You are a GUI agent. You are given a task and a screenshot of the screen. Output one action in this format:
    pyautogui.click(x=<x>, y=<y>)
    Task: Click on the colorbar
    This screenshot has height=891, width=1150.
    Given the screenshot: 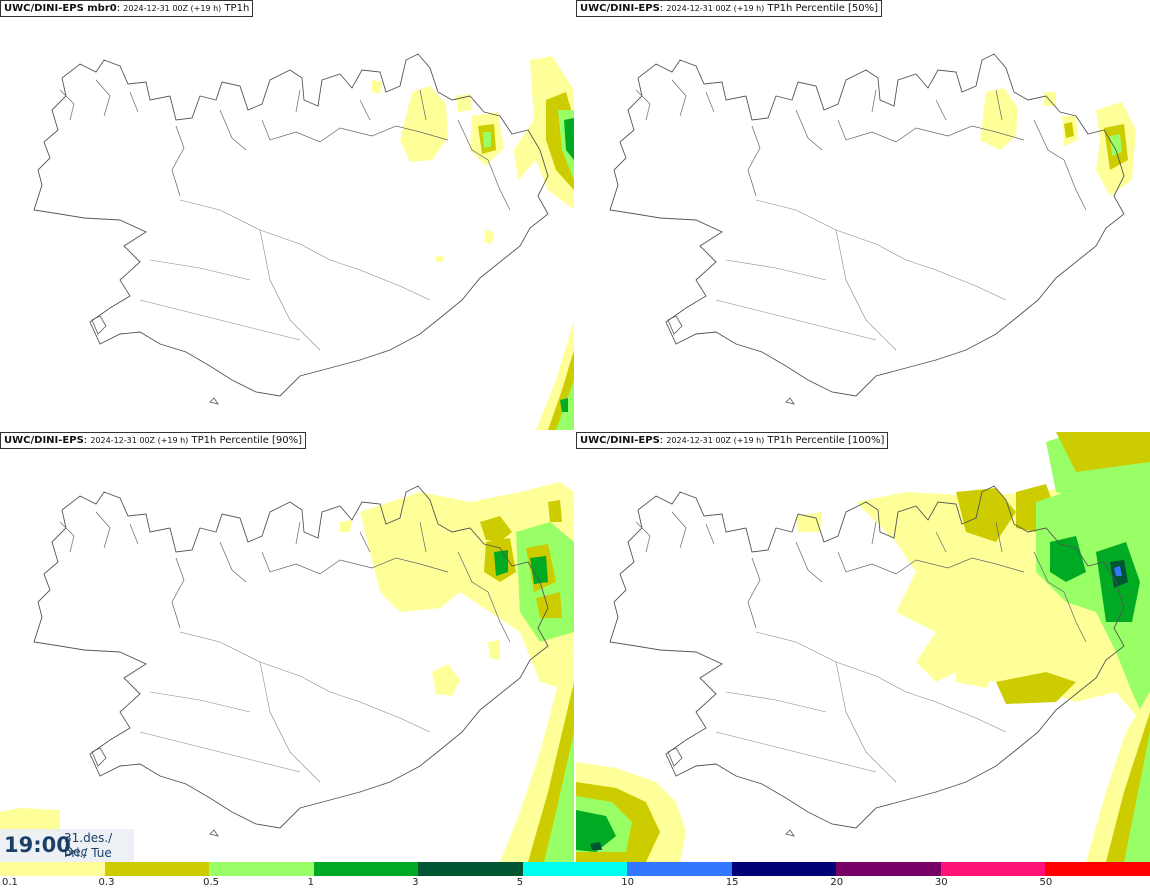 What is the action you would take?
    pyautogui.click(x=575, y=869)
    